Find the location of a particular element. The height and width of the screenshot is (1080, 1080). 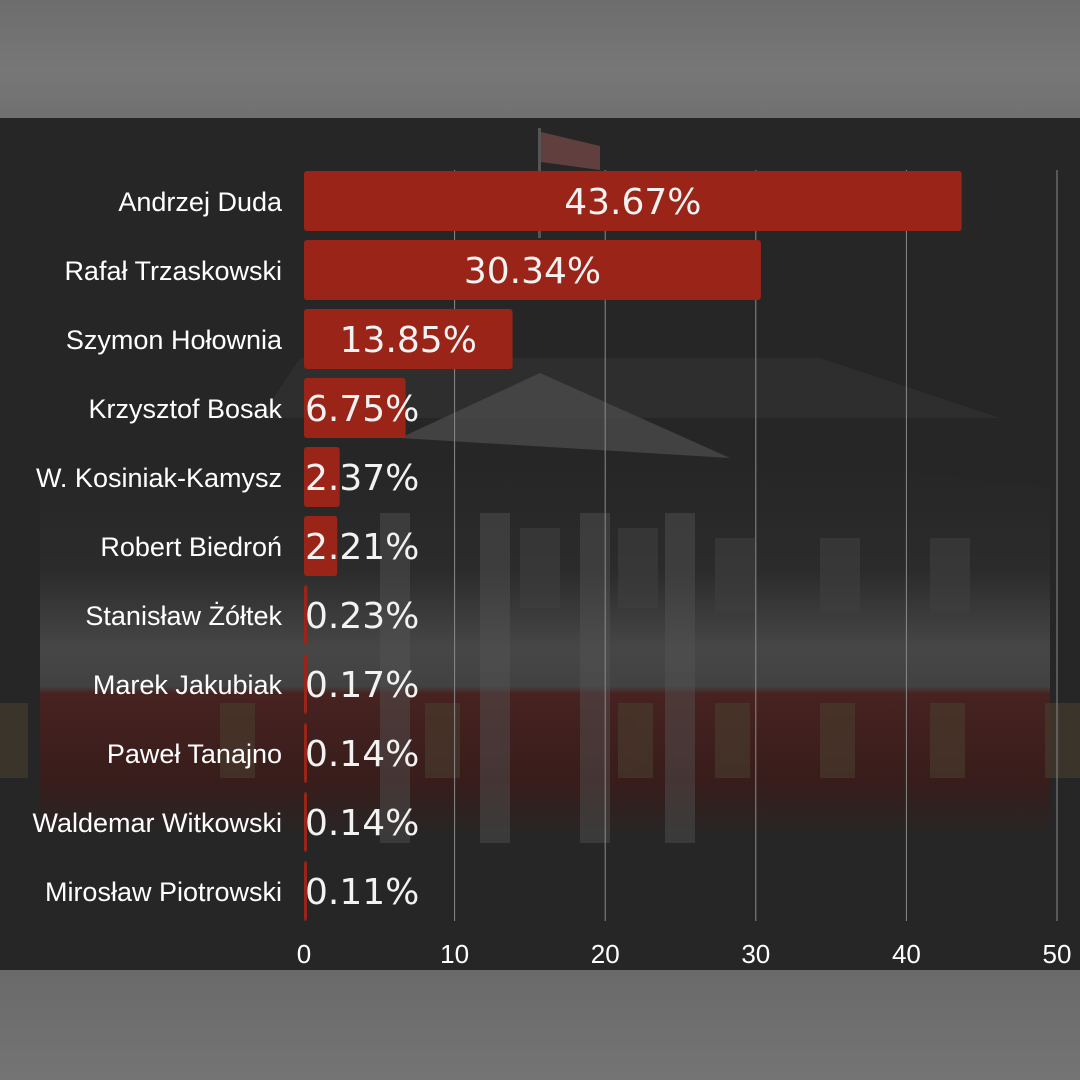

category-label: Rafał Trzaskowski is located at coordinates (173, 271).